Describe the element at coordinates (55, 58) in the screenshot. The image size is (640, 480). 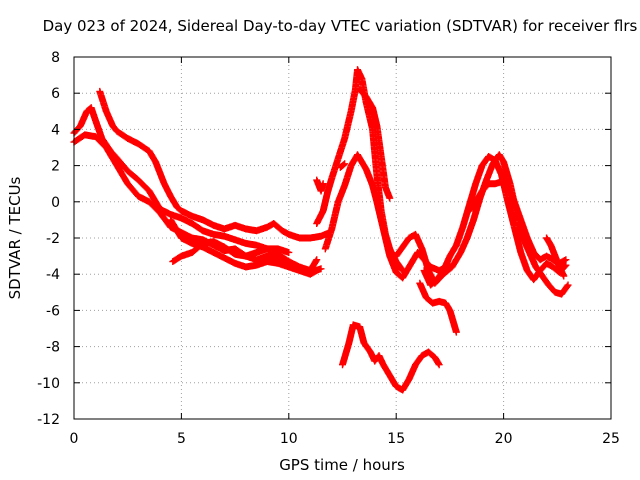
I see `y-tick-label: 8` at that location.